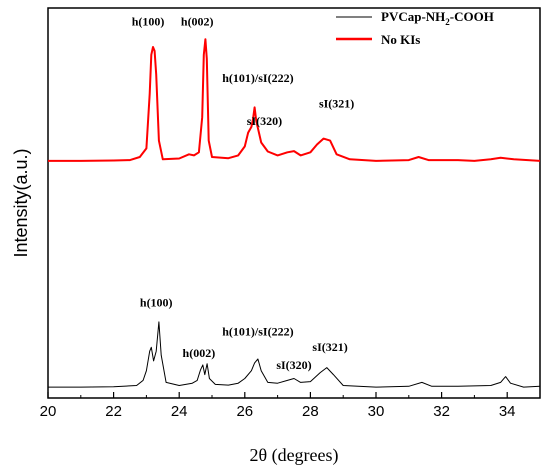  What do you see at coordinates (415, 28) in the screenshot?
I see `legend: PVCap-NH2-COOH No KIs` at bounding box center [415, 28].